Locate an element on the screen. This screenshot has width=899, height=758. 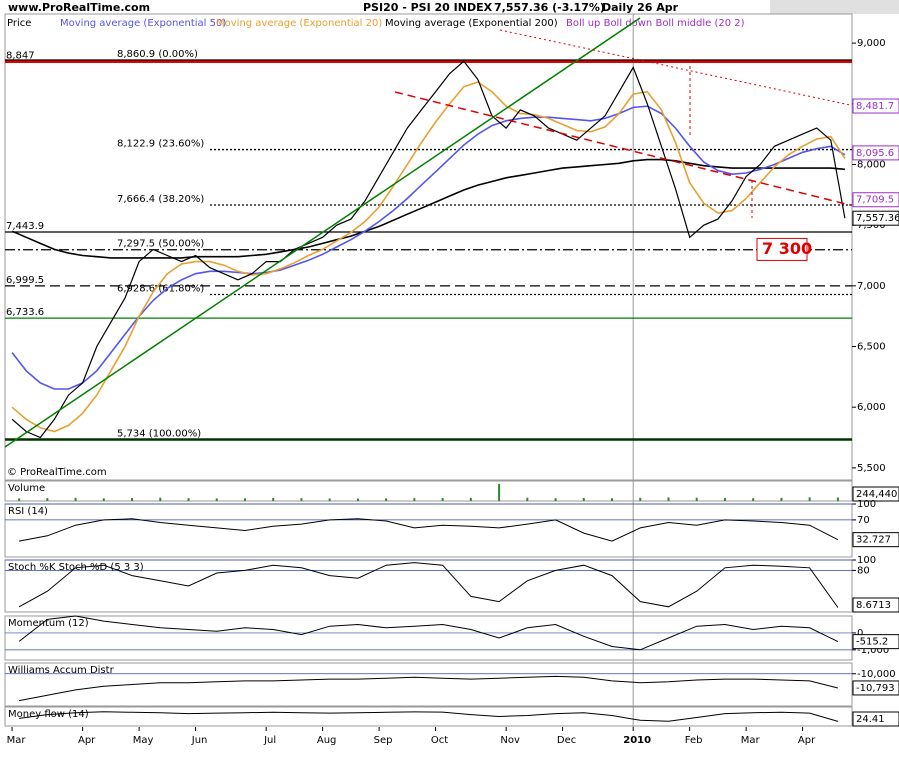
y-tick-label: -1,000 is located at coordinates (873, 650).